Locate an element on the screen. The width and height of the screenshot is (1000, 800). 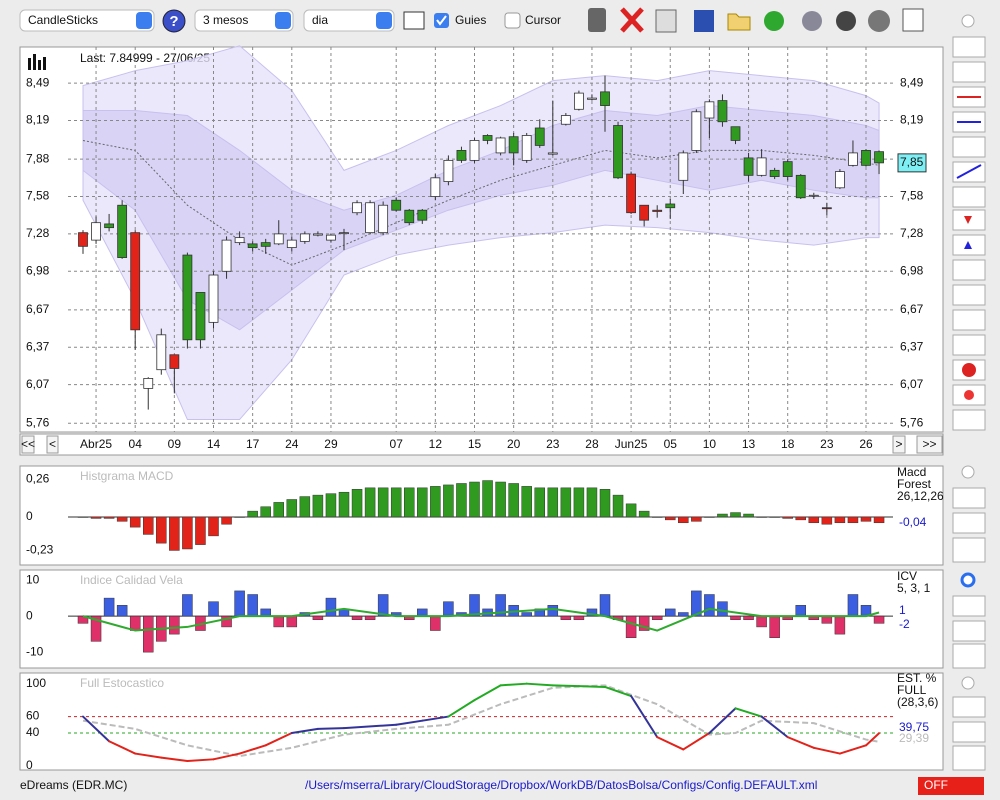
nav-label: << is located at coordinates (28, 444).